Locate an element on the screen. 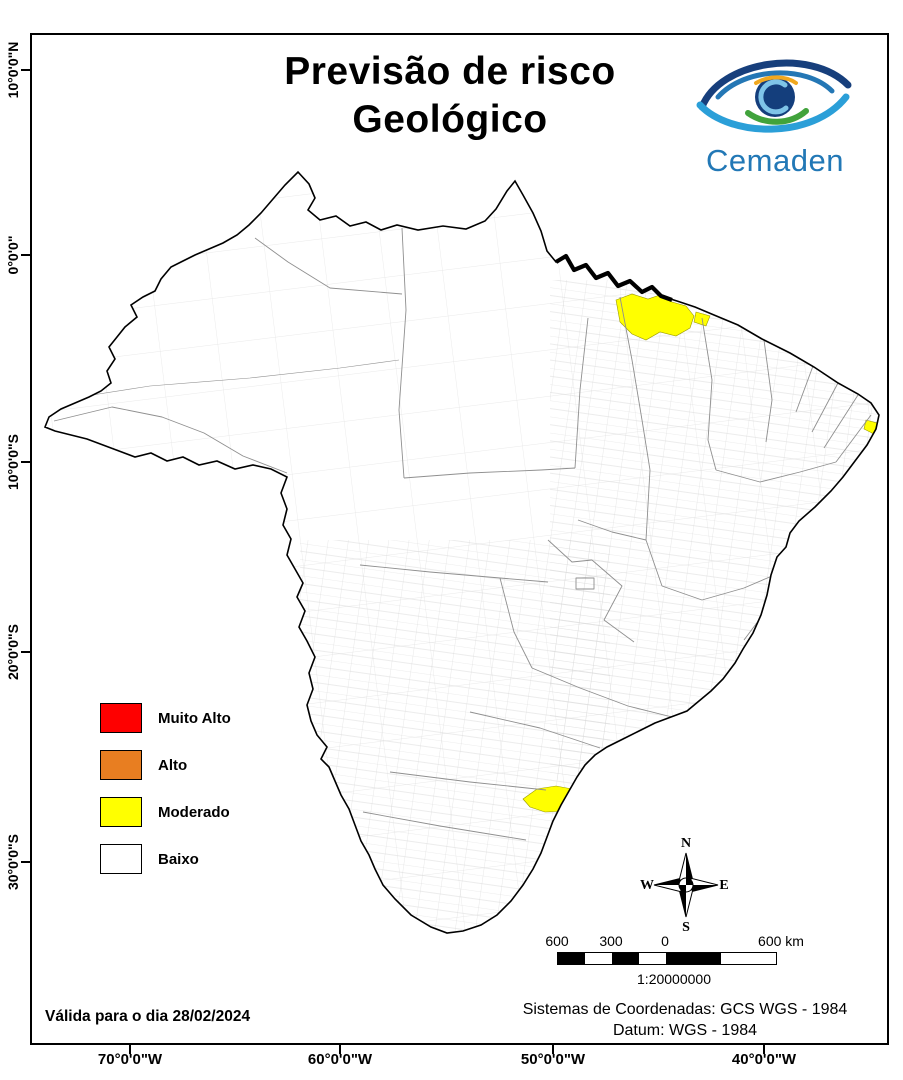 The image size is (903, 1080). legend-label-muito-alto: Muito Alto is located at coordinates (194, 718).